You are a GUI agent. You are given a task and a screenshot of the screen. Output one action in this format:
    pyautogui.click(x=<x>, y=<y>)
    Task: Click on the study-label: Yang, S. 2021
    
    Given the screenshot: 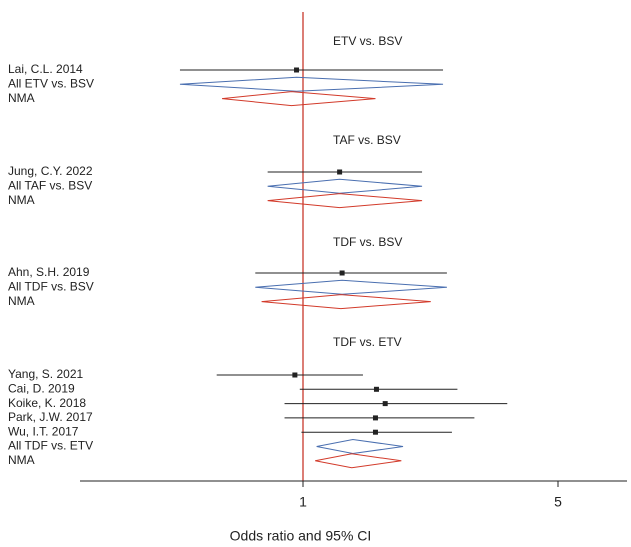 What is the action you would take?
    pyautogui.click(x=45, y=374)
    